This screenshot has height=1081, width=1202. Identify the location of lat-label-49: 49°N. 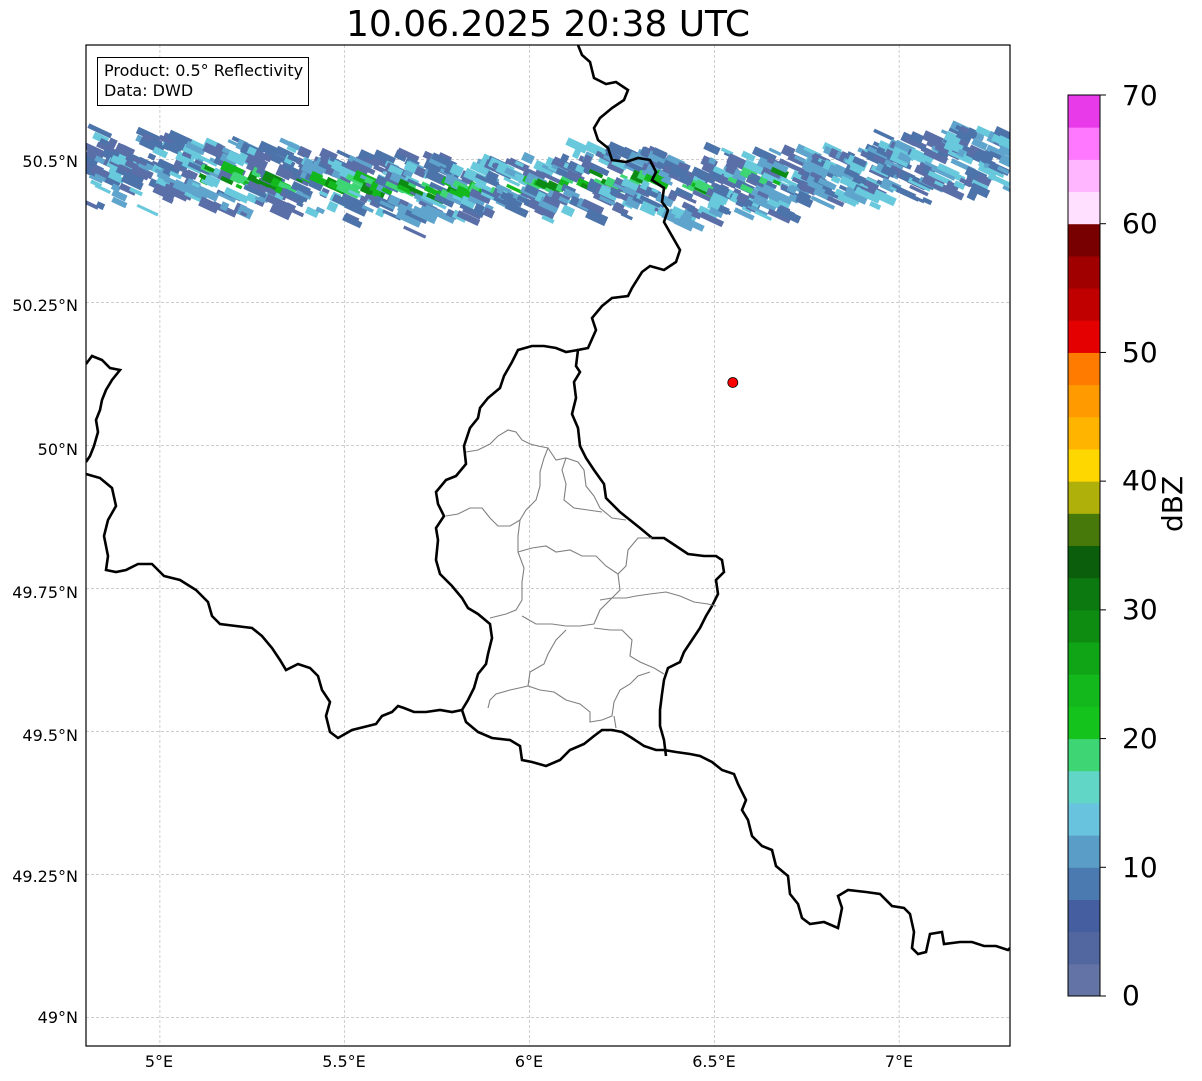
(57, 1017).